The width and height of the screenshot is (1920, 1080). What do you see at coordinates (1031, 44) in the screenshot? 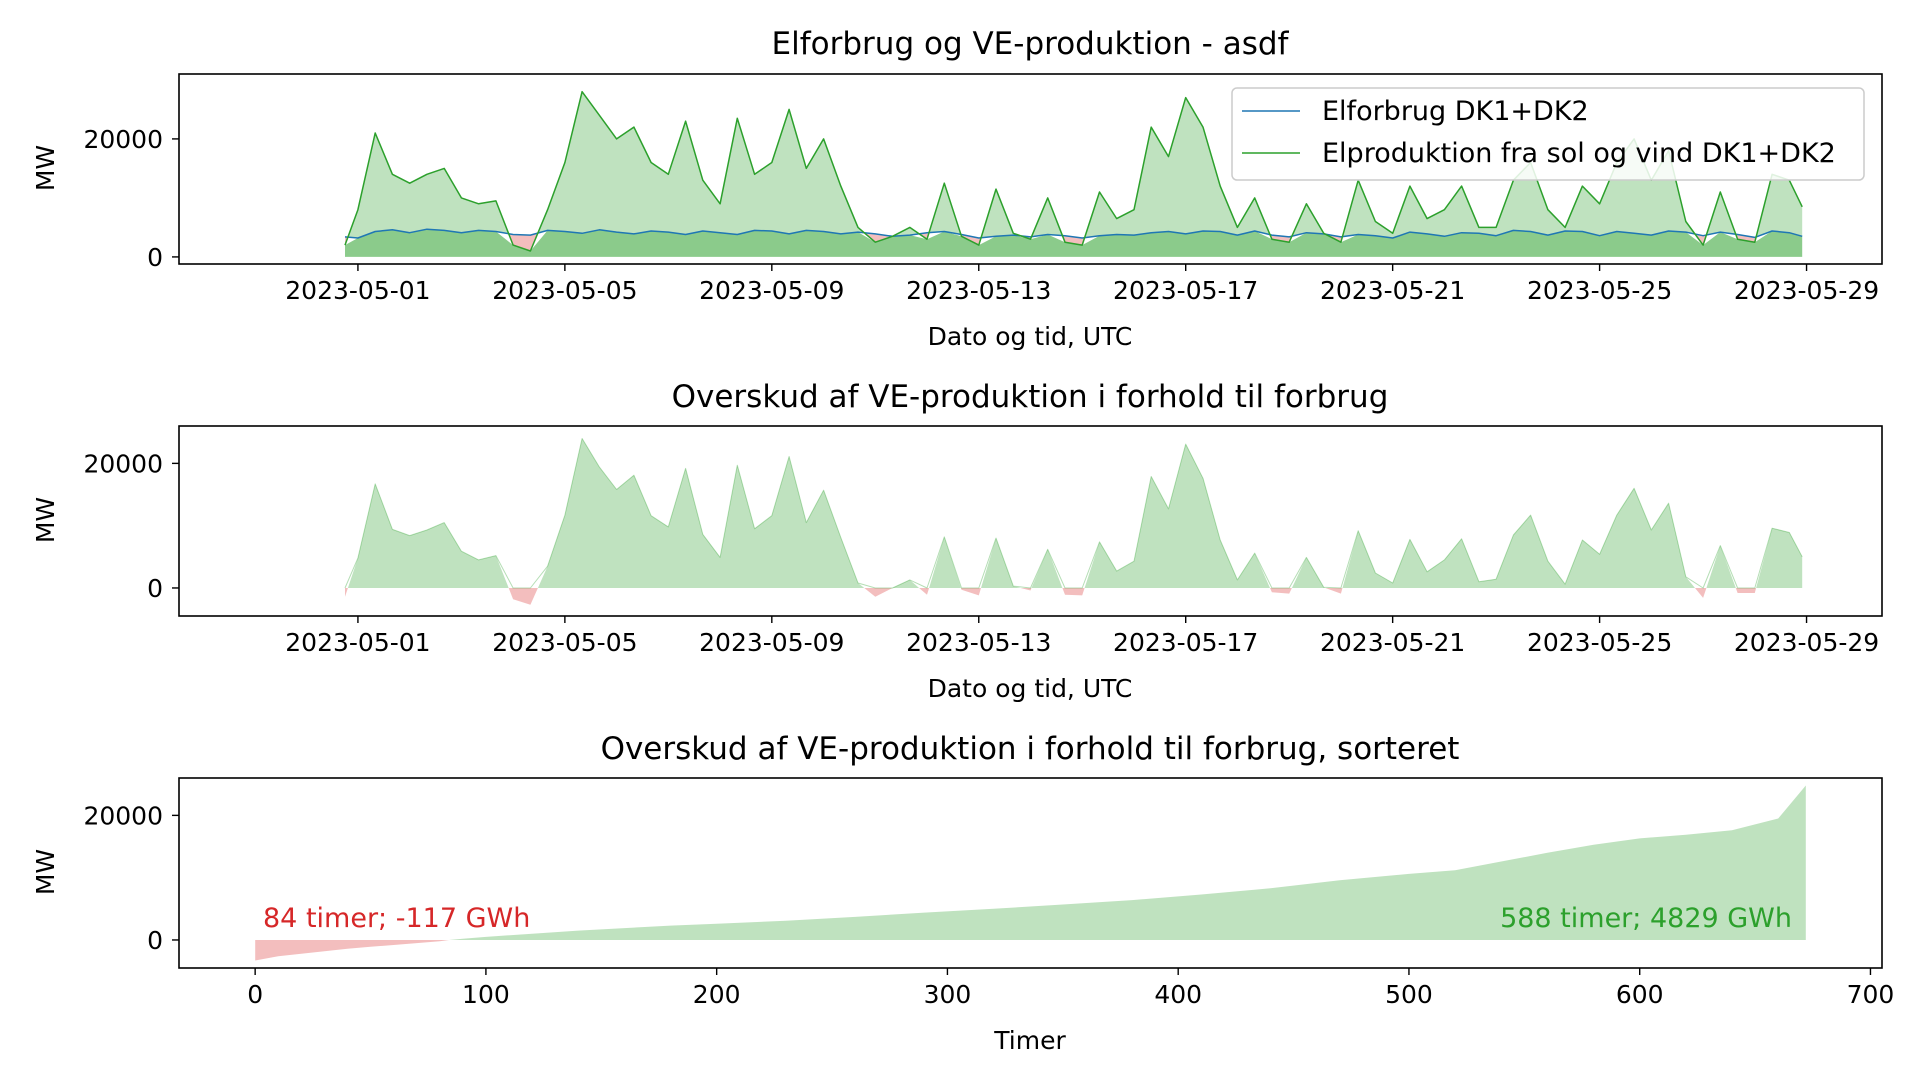
I see `chart-title-1: Elforbrug og VE-produktion - asdf` at bounding box center [1031, 44].